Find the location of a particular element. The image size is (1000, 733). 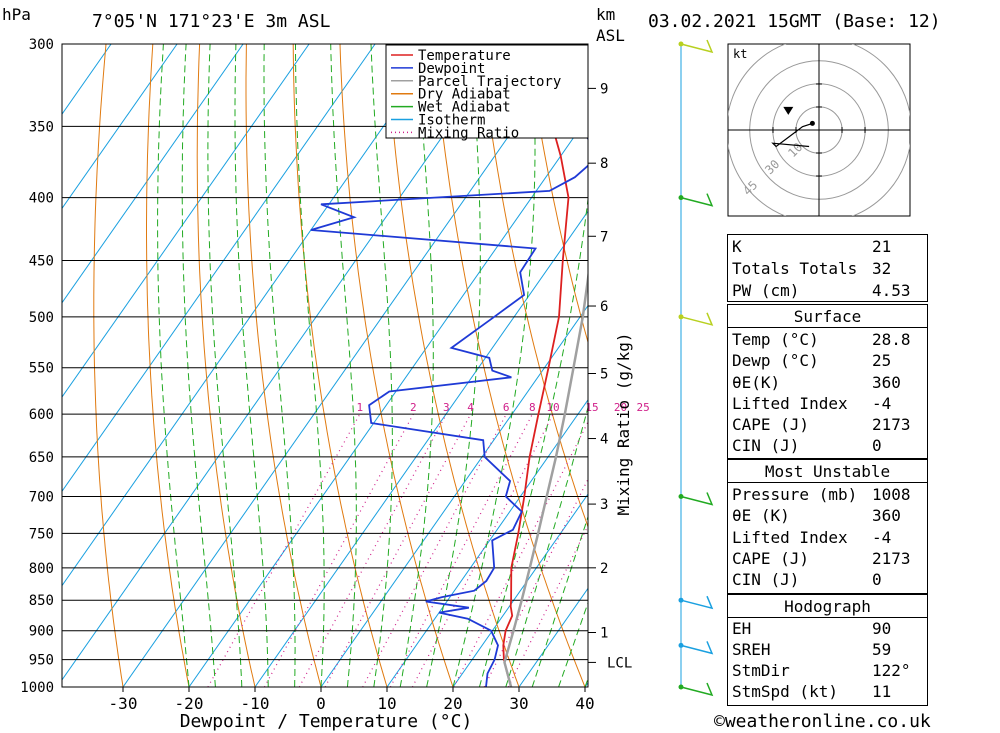

most-unstable-value: 2173 is located at coordinates (891, 558).